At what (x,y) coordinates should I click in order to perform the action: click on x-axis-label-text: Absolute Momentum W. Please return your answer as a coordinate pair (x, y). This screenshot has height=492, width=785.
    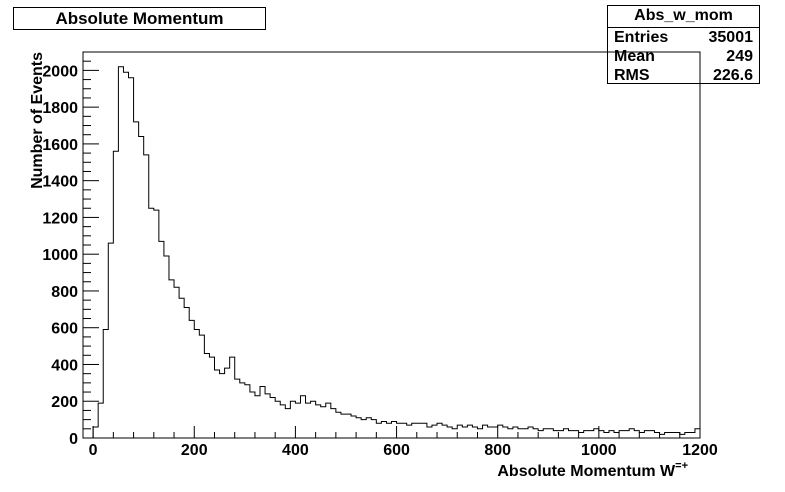
    Looking at the image, I should click on (586, 471).